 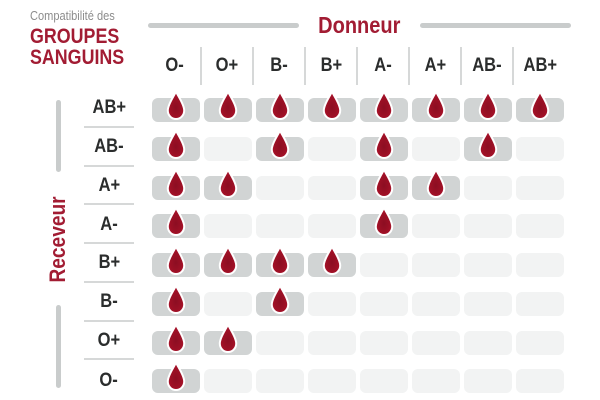 What do you see at coordinates (436, 66) in the screenshot?
I see `donor-col-label: A+` at bounding box center [436, 66].